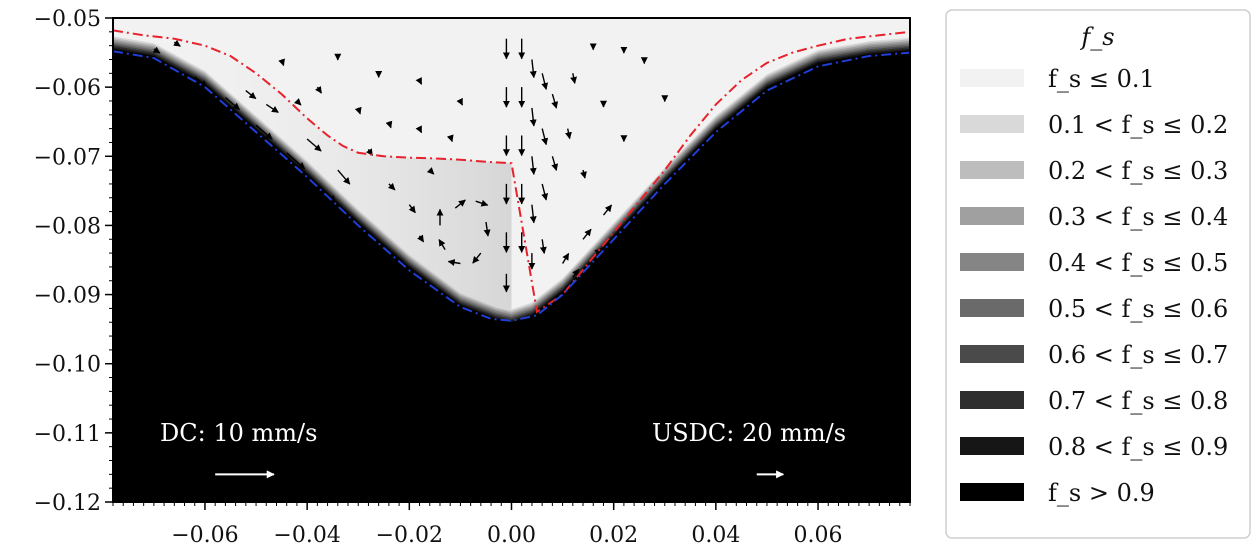  I want to click on x-tick-label: −0.02, so click(409, 535).